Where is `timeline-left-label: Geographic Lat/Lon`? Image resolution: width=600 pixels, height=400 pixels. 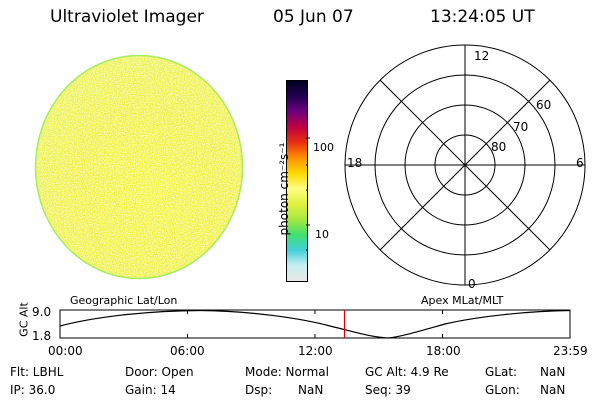
timeline-left-label: Geographic Lat/Lon is located at coordinates (124, 300).